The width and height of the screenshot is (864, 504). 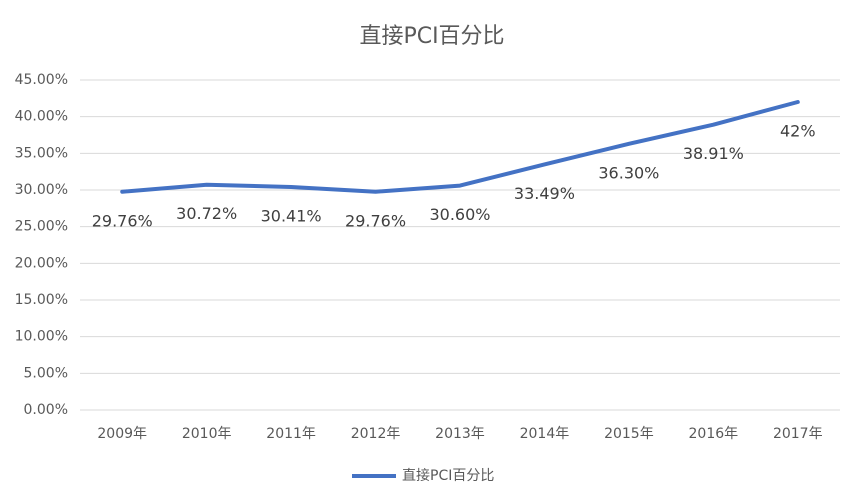 What do you see at coordinates (713, 153) in the screenshot?
I see `data-label: 38.91%` at bounding box center [713, 153].